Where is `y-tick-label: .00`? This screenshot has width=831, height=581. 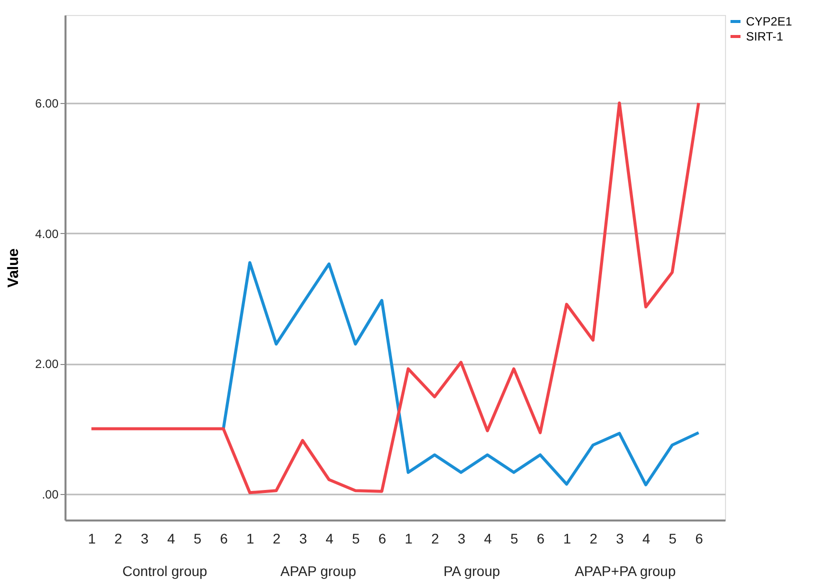
y-tick-label: .00 is located at coordinates (50, 494).